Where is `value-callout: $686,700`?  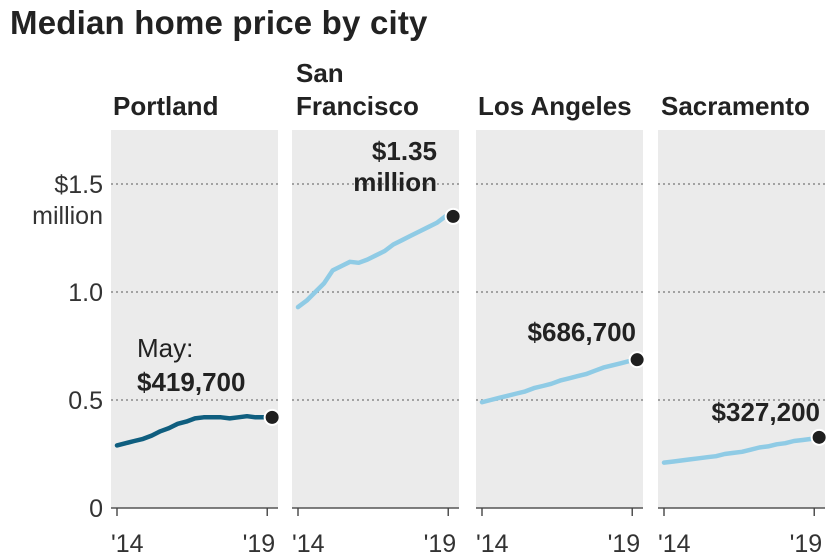 value-callout: $686,700 is located at coordinates (582, 332).